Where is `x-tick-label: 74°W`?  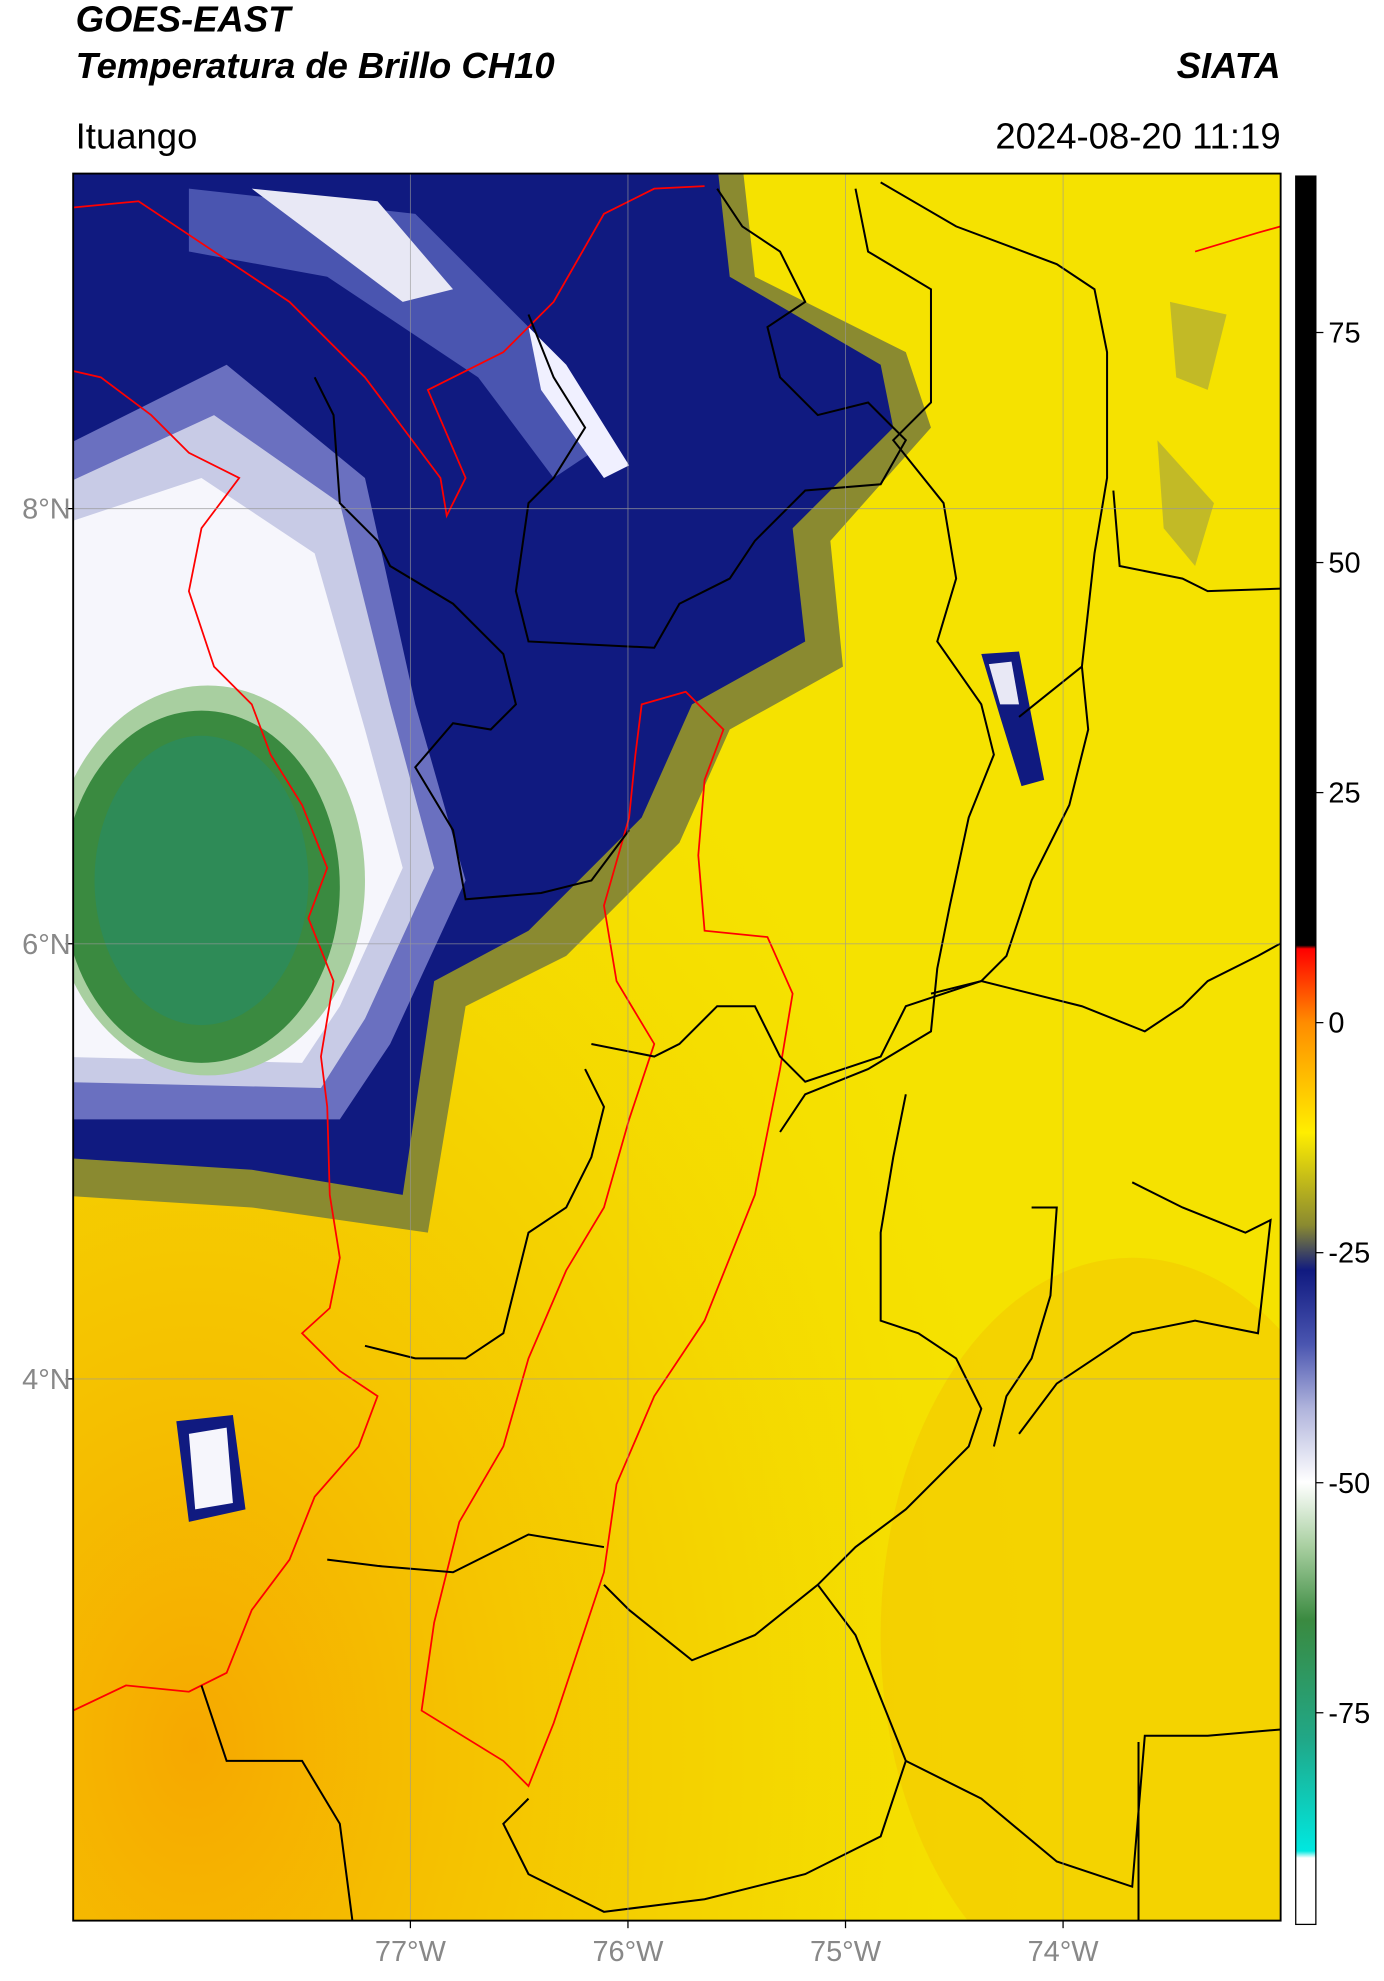 x-tick-label: 74°W is located at coordinates (1064, 1952).